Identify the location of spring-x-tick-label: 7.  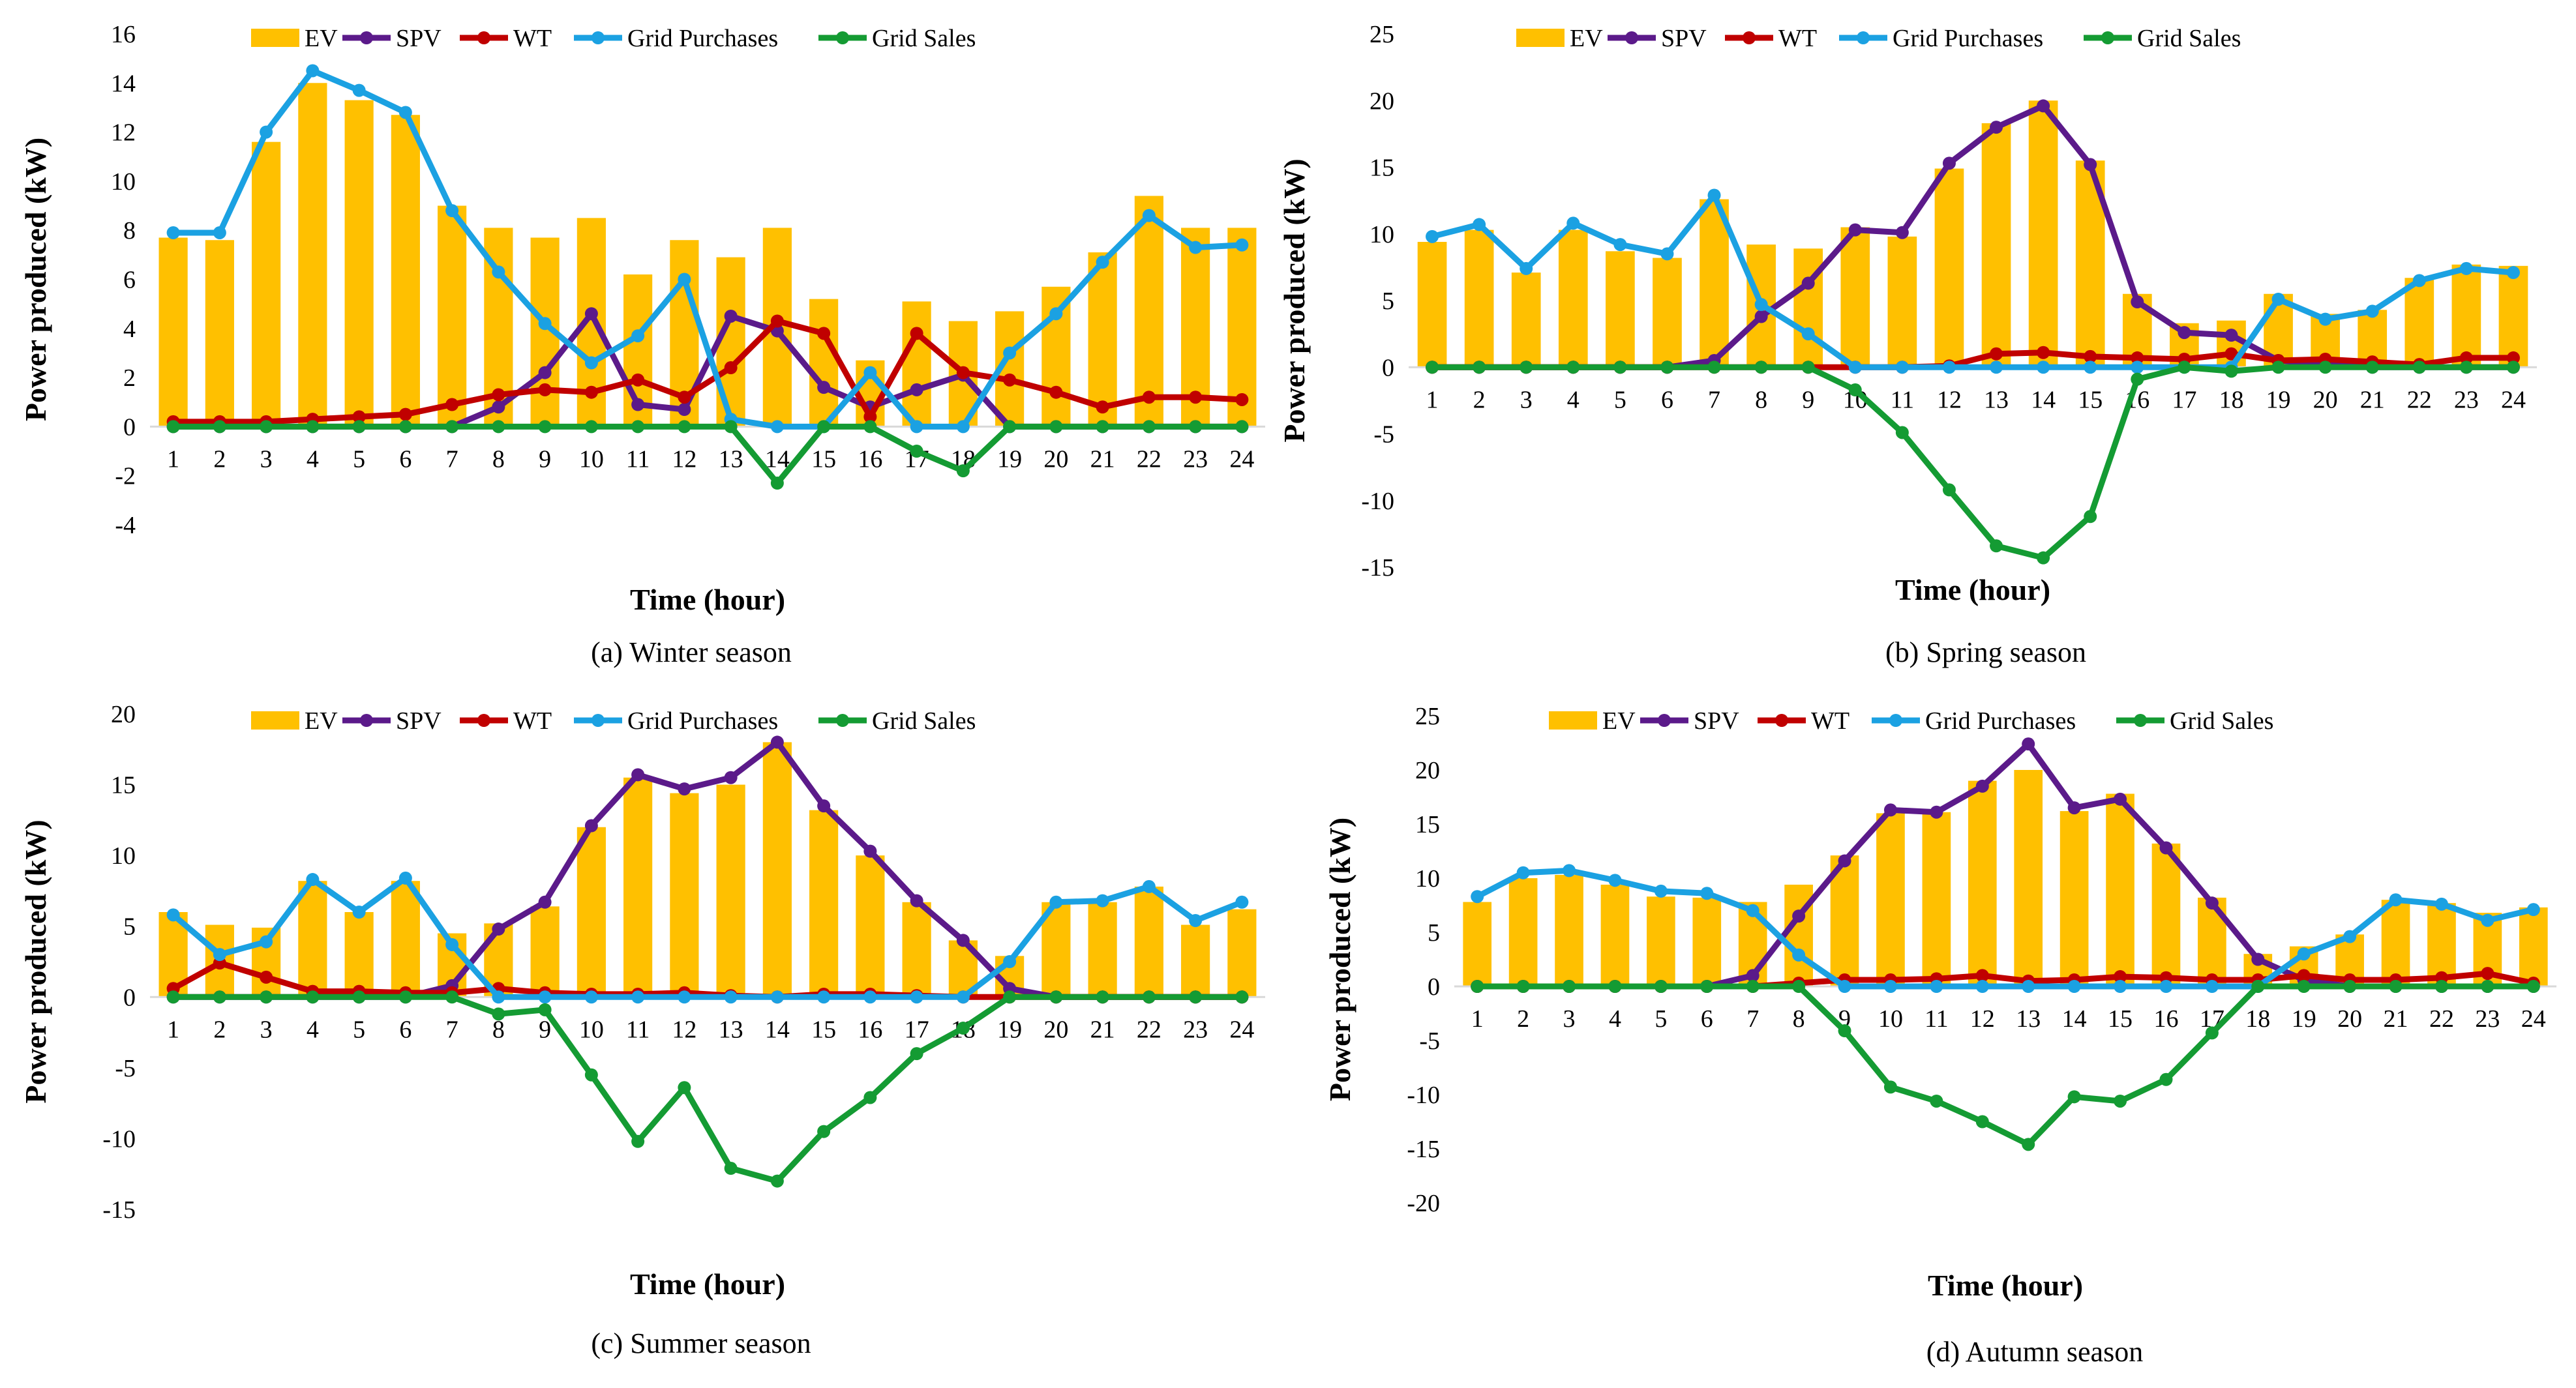
(1714, 399).